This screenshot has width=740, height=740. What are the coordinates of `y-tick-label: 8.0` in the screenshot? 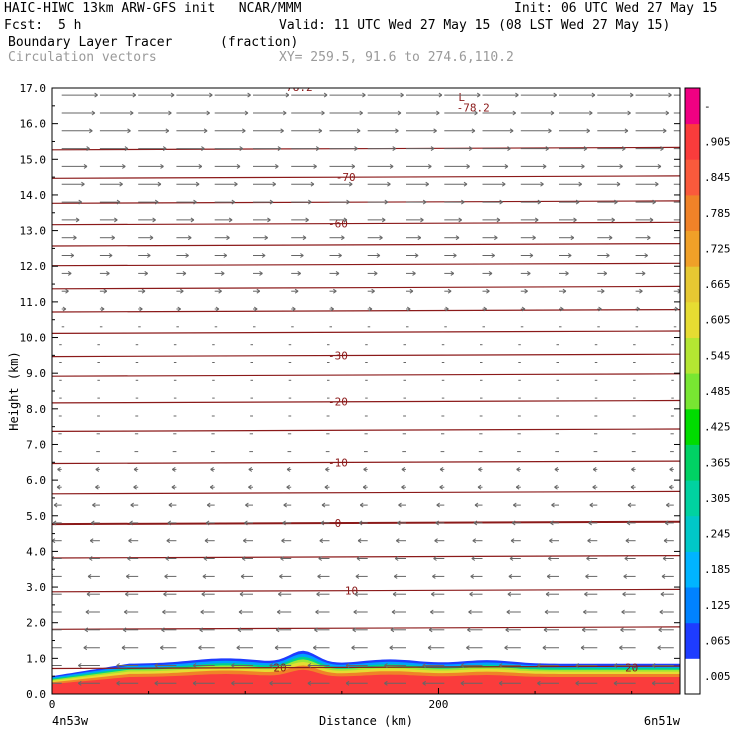 It's located at (36, 409).